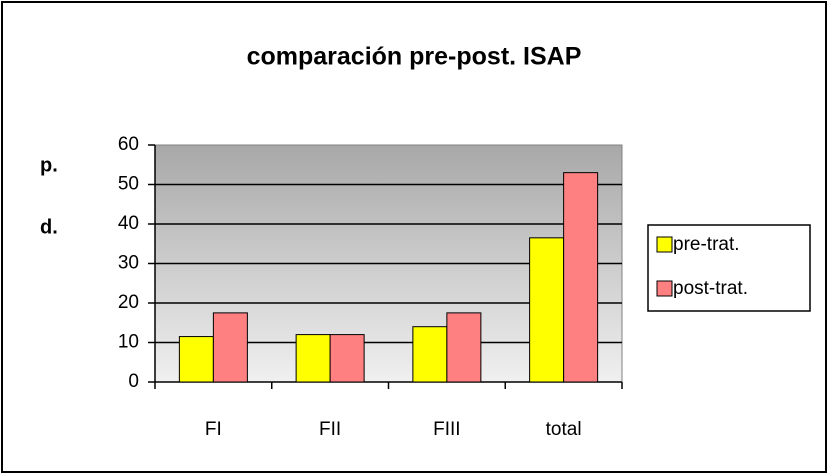 The image size is (829, 475). Describe the element at coordinates (128, 223) in the screenshot. I see `y-tick-label: 40` at that location.